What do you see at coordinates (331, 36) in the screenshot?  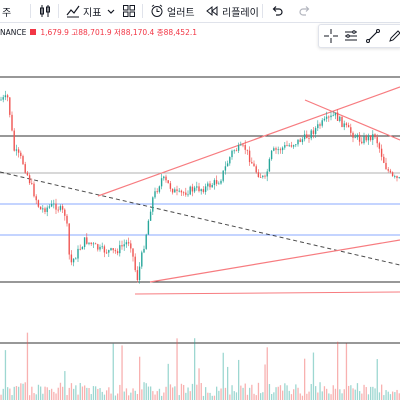 I see `crosshair-icon` at bounding box center [331, 36].